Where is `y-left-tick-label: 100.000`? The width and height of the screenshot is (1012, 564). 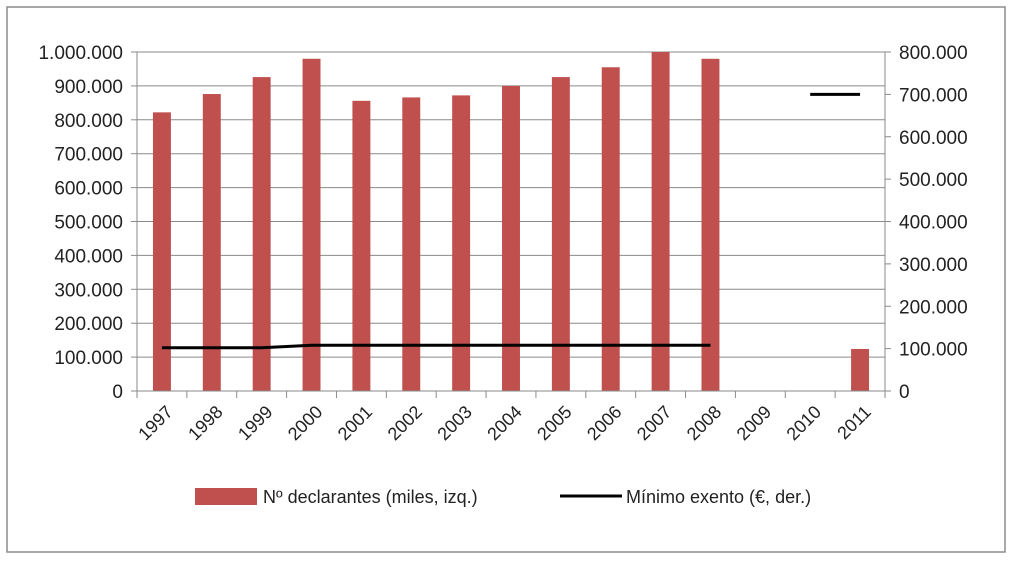 y-left-tick-label: 100.000 is located at coordinates (88, 358).